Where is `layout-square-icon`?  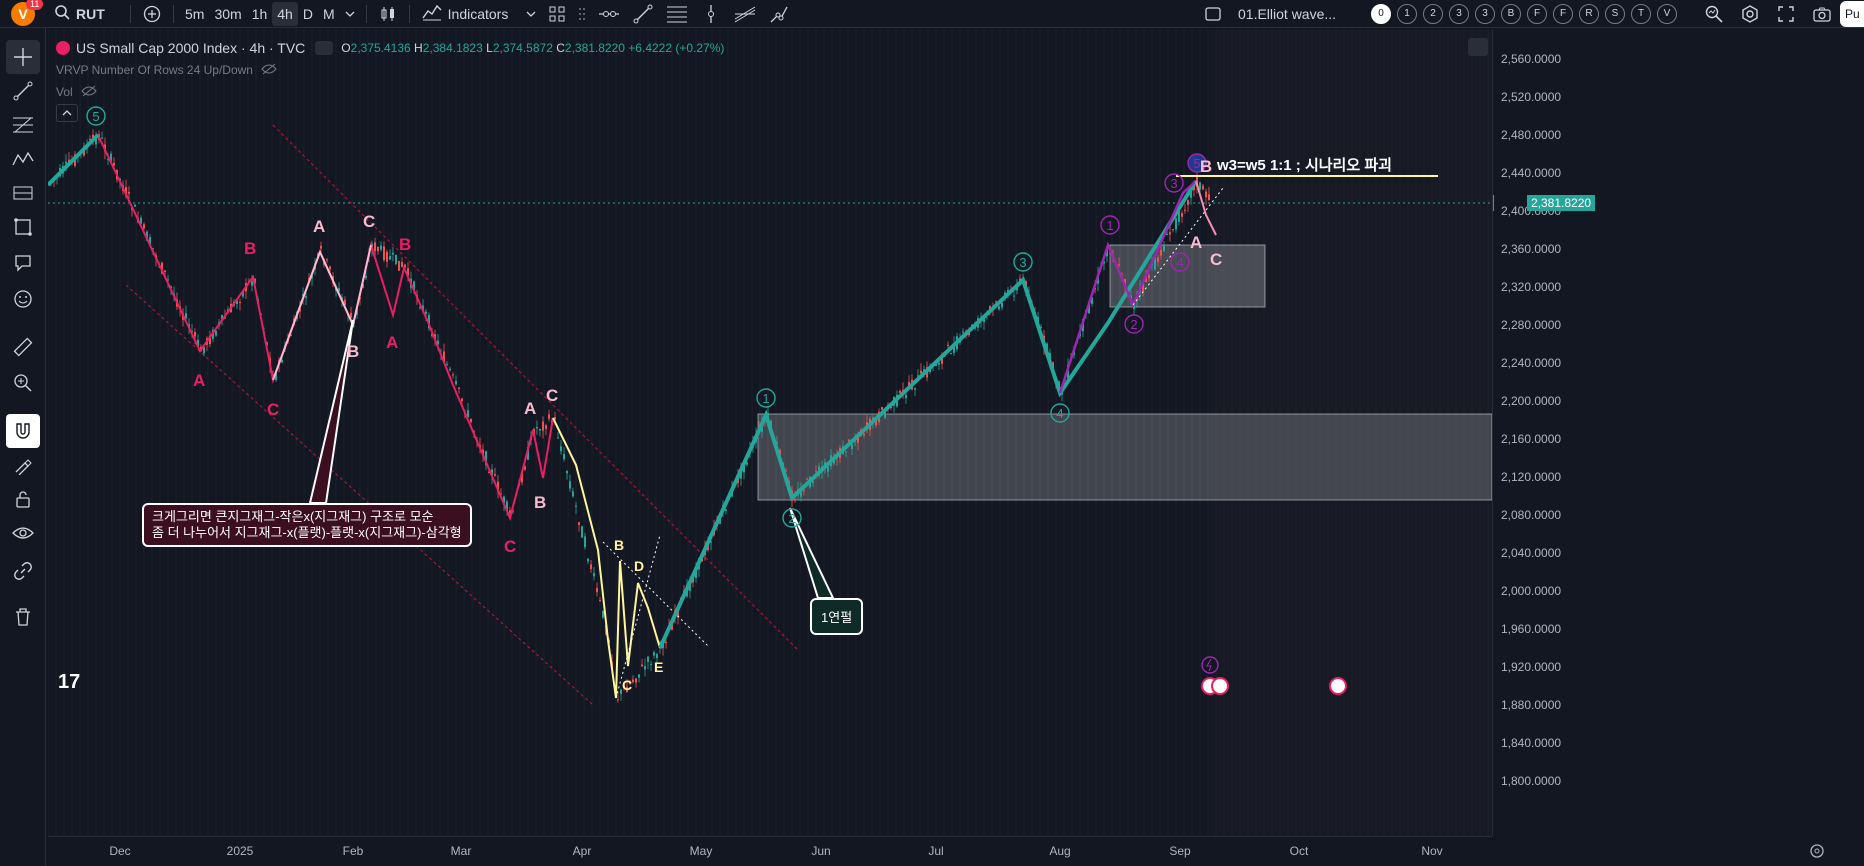 layout-square-icon is located at coordinates (1213, 14).